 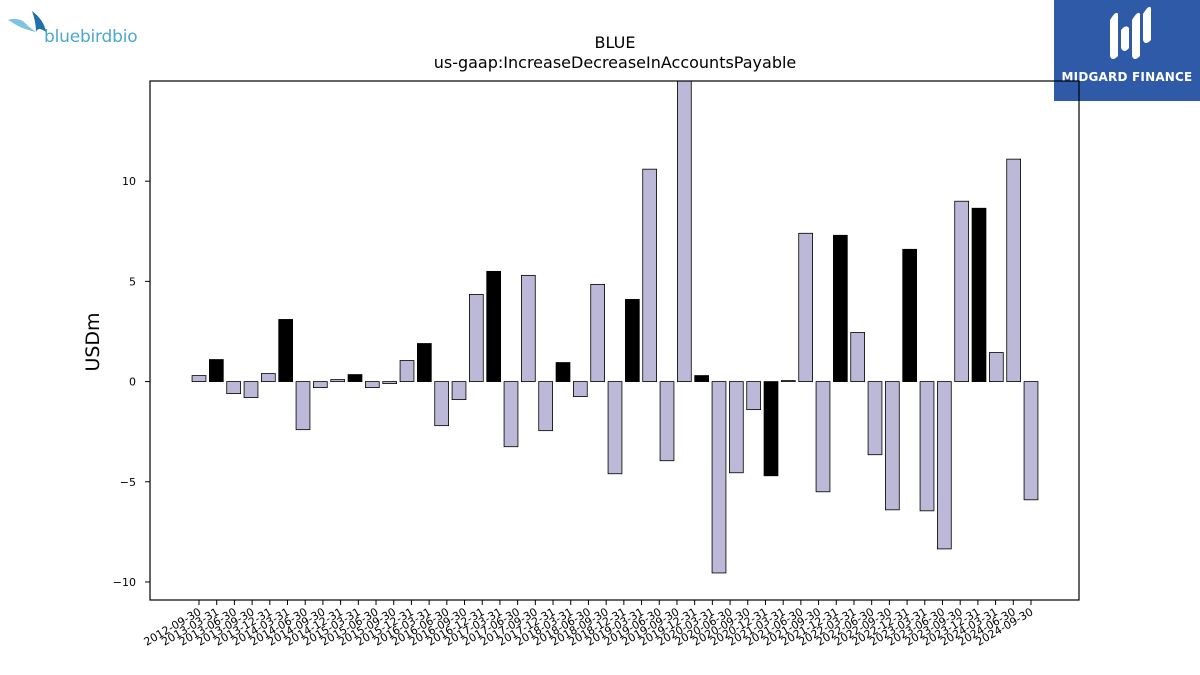 I want to click on y-tick-label: 0, so click(x=132, y=382).